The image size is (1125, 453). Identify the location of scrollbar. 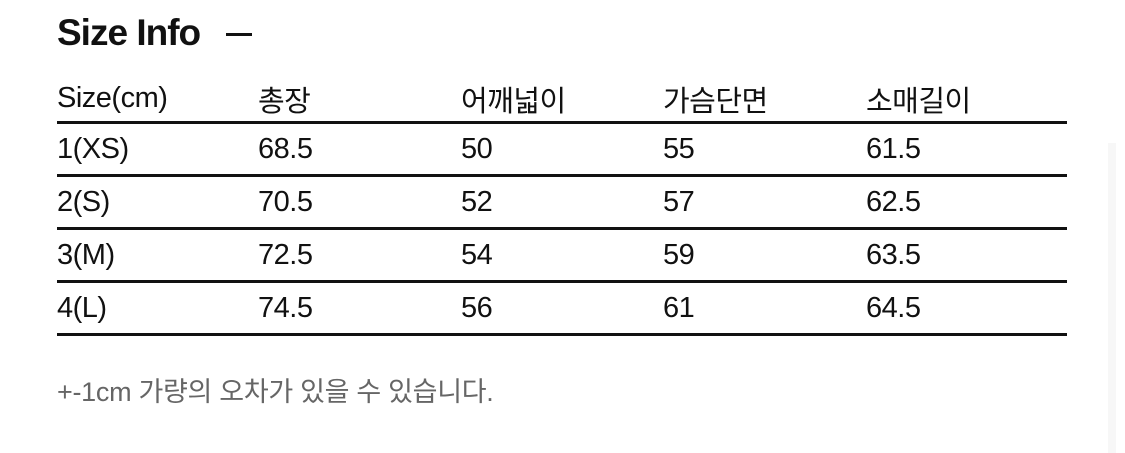
(1112, 298).